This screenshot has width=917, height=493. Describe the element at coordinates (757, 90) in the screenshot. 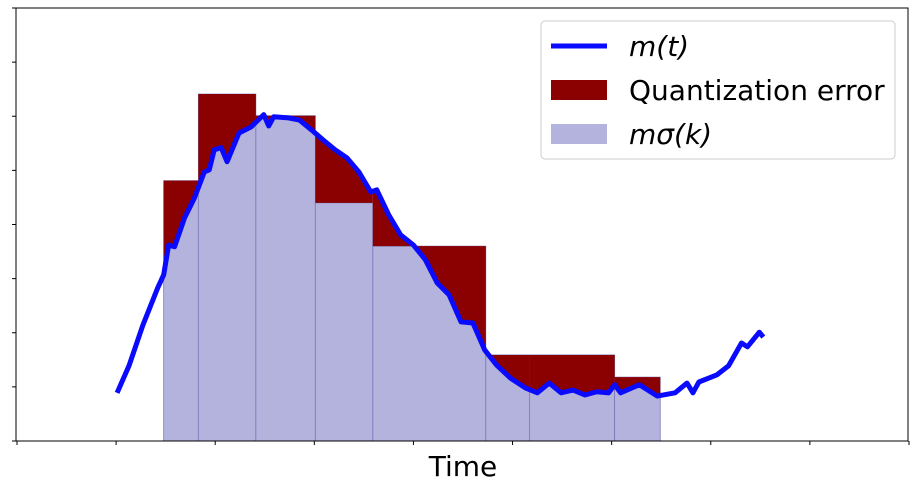

I see `legend-label: Quantization error` at that location.